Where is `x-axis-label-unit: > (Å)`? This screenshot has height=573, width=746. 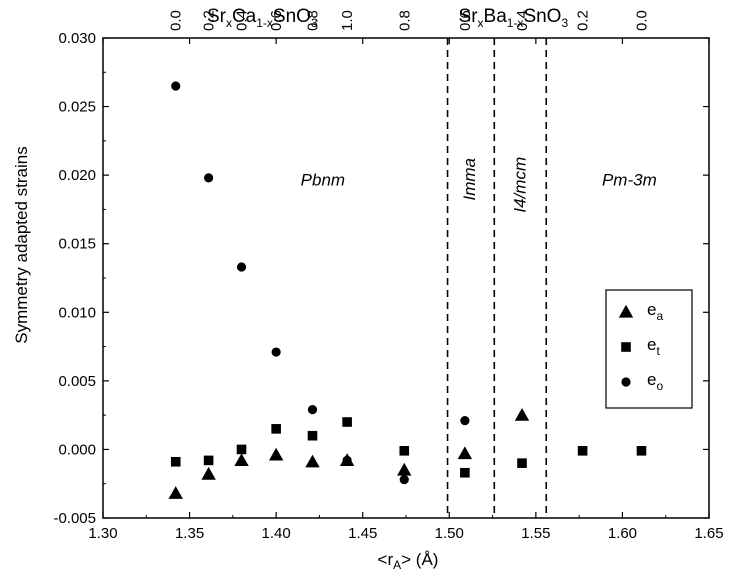 x-axis-label-unit: > (Å) is located at coordinates (419, 559).